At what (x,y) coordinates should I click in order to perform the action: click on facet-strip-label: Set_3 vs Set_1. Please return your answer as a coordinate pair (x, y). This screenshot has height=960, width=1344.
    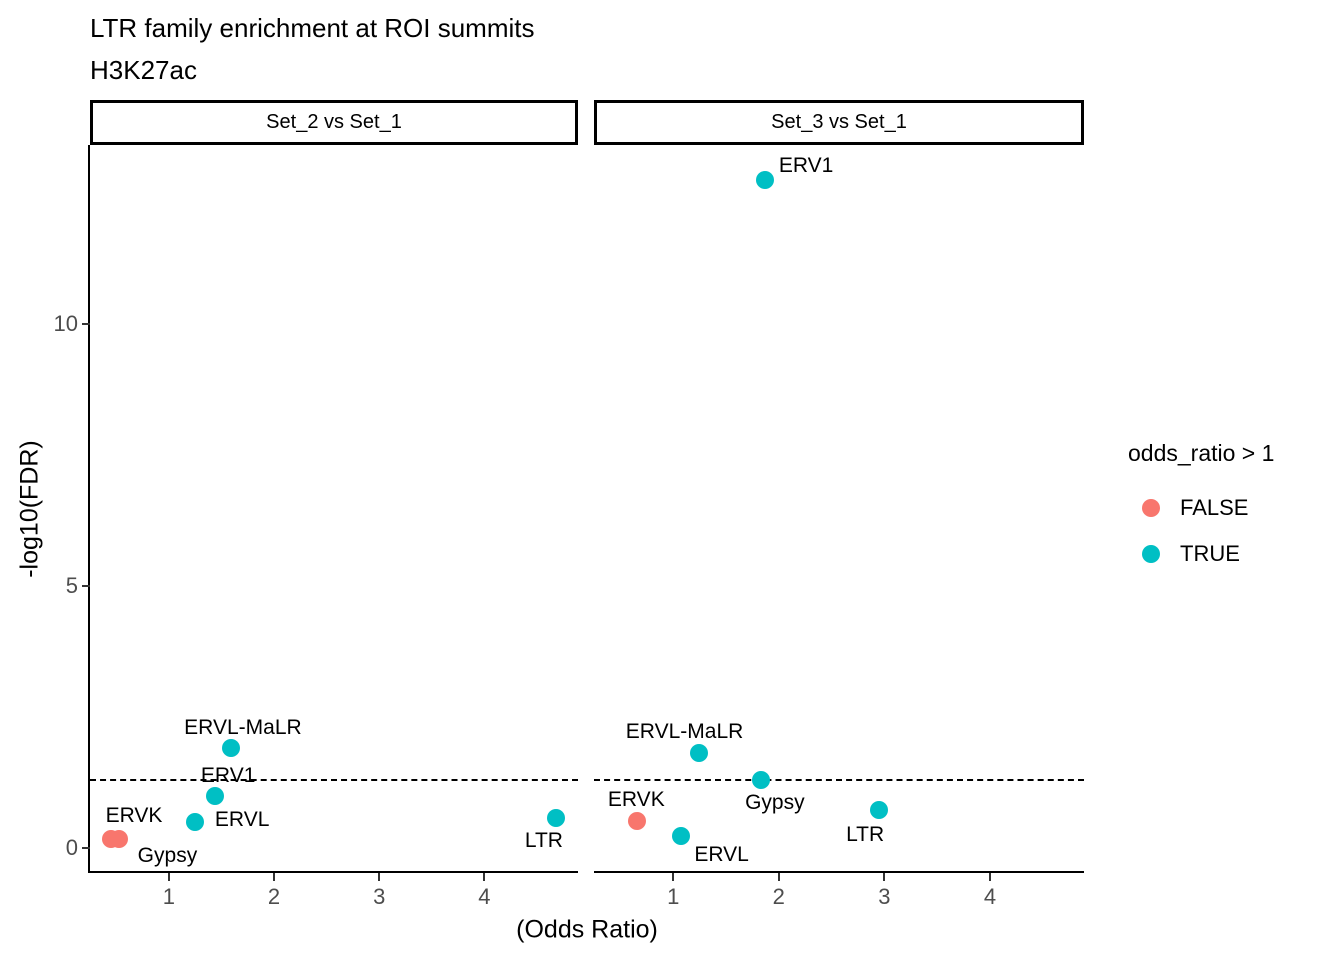
    Looking at the image, I should click on (839, 122).